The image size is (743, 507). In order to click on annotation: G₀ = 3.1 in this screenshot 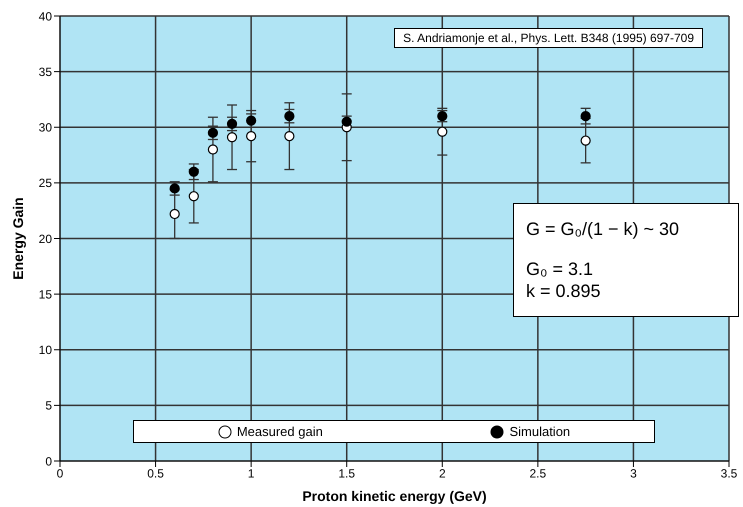, I will do `click(560, 269)`.